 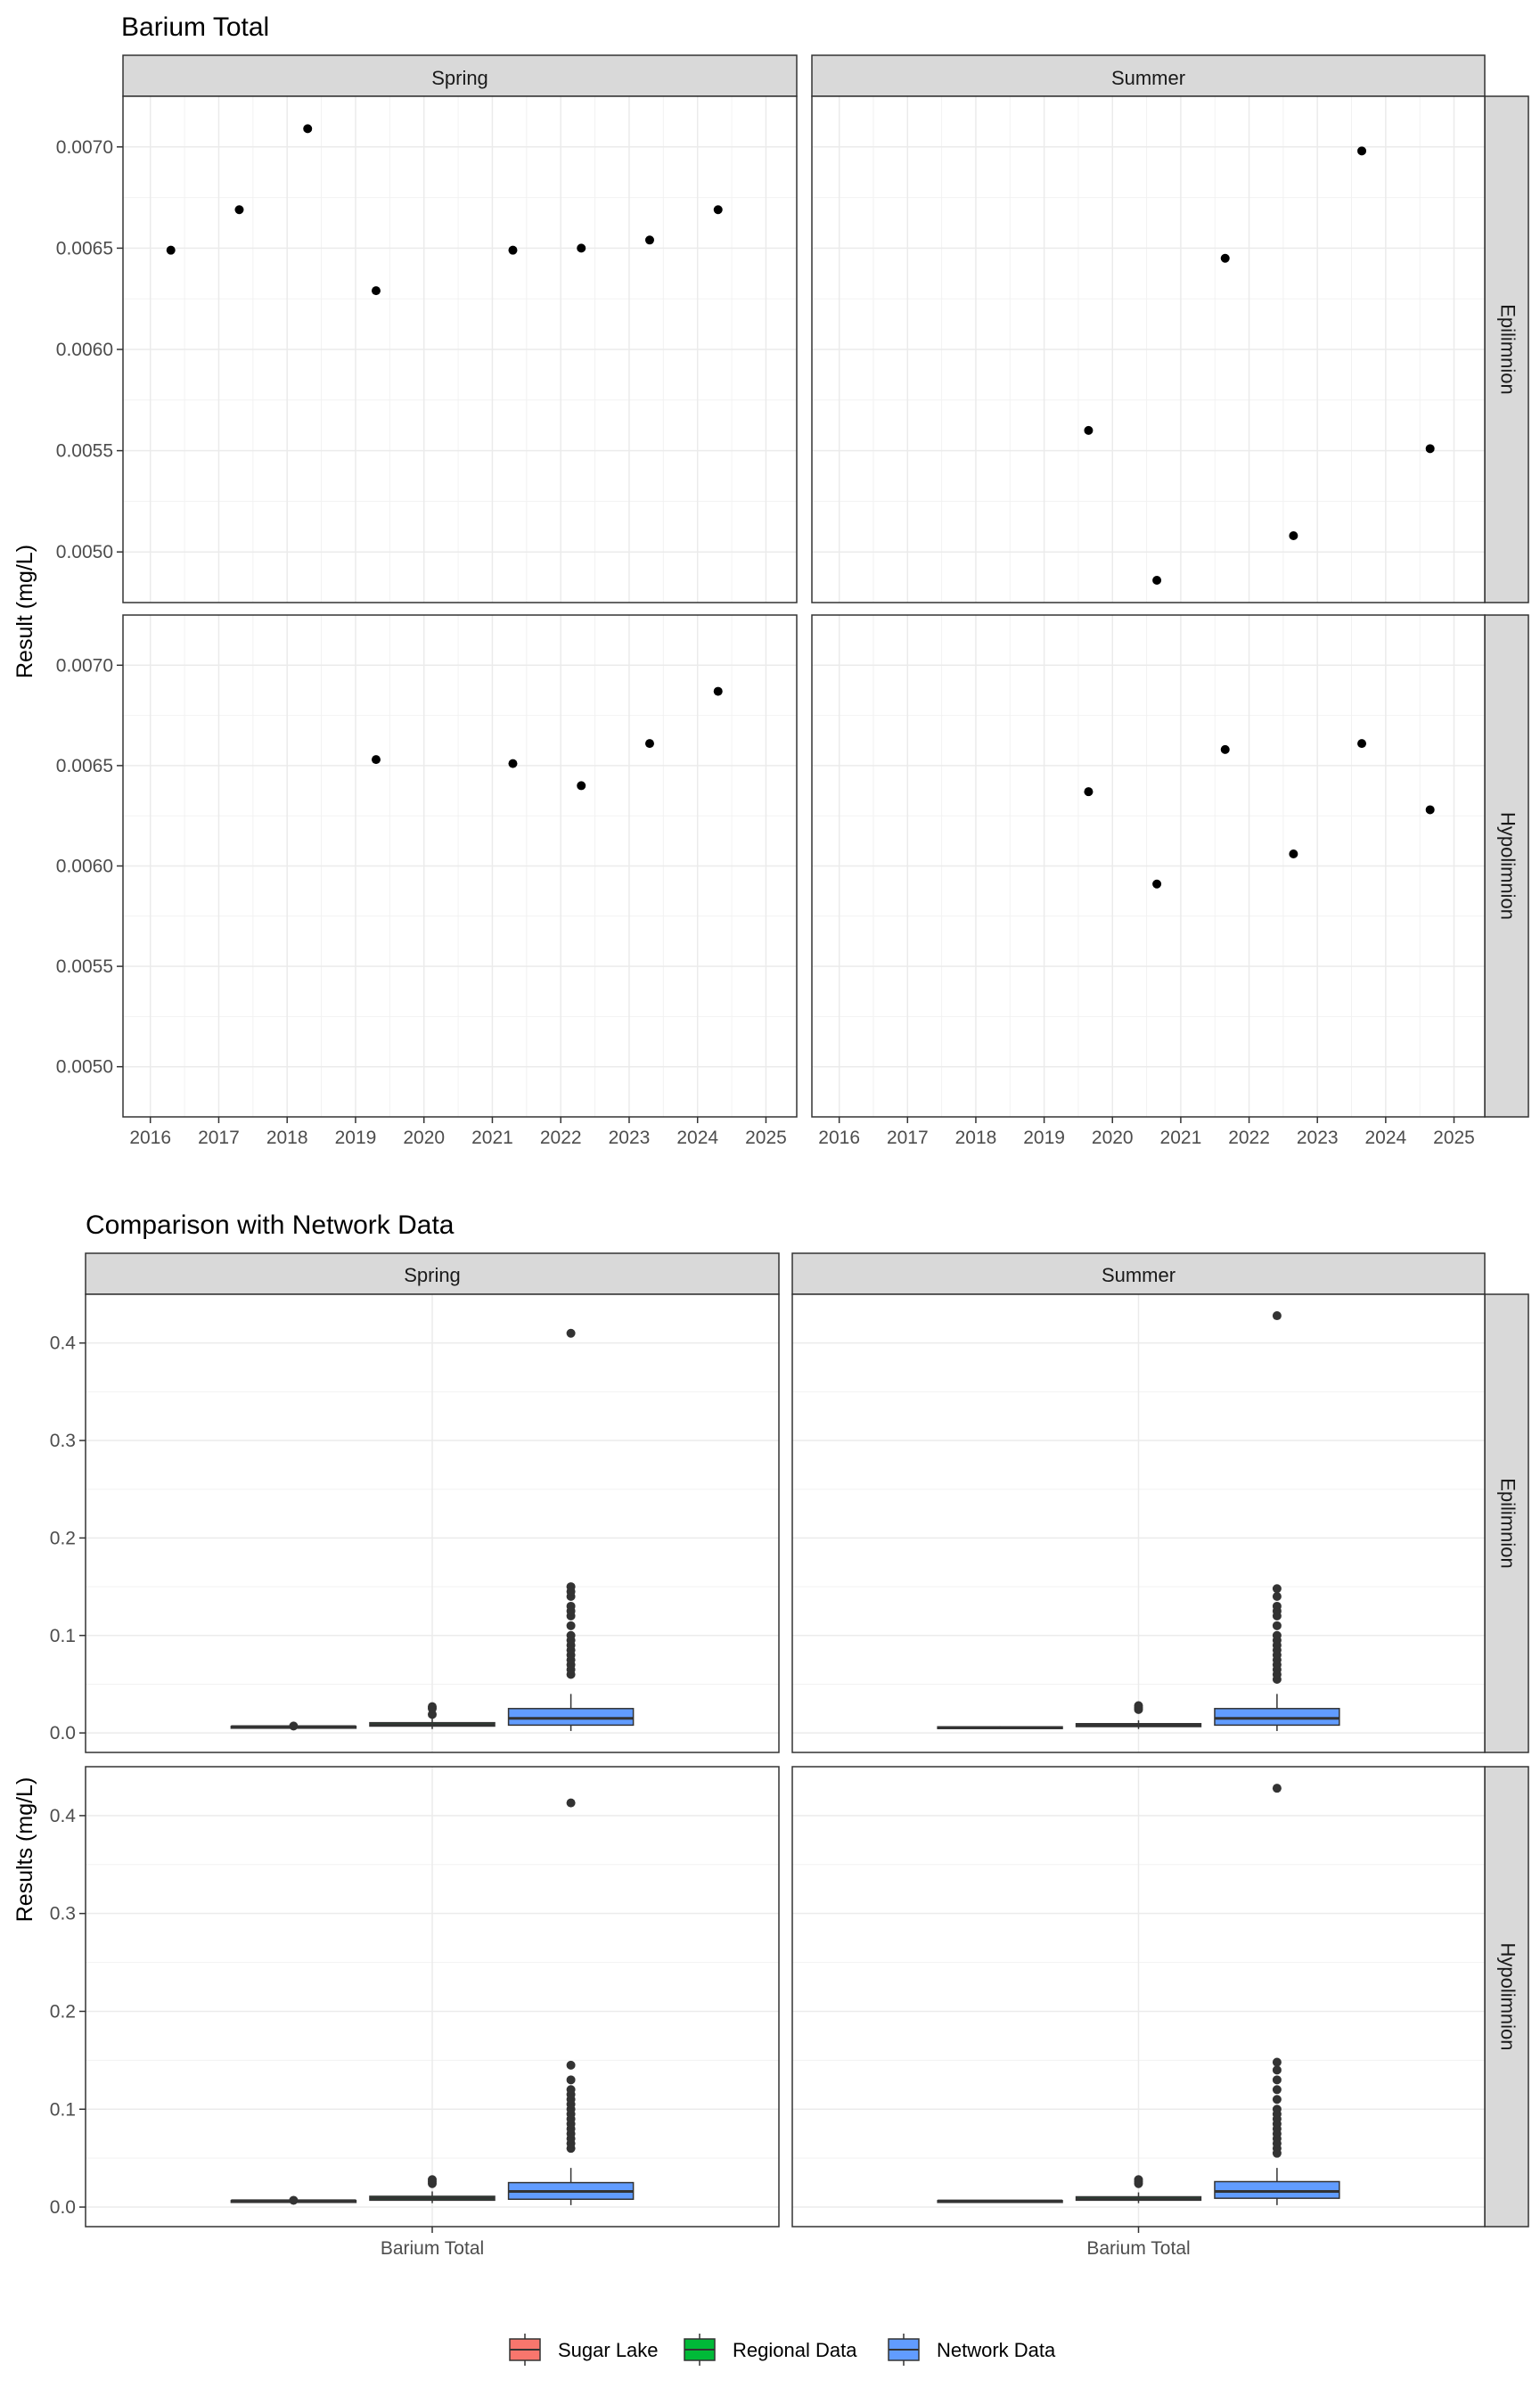 I want to click on legend-key-regional-data, so click(x=700, y=2350).